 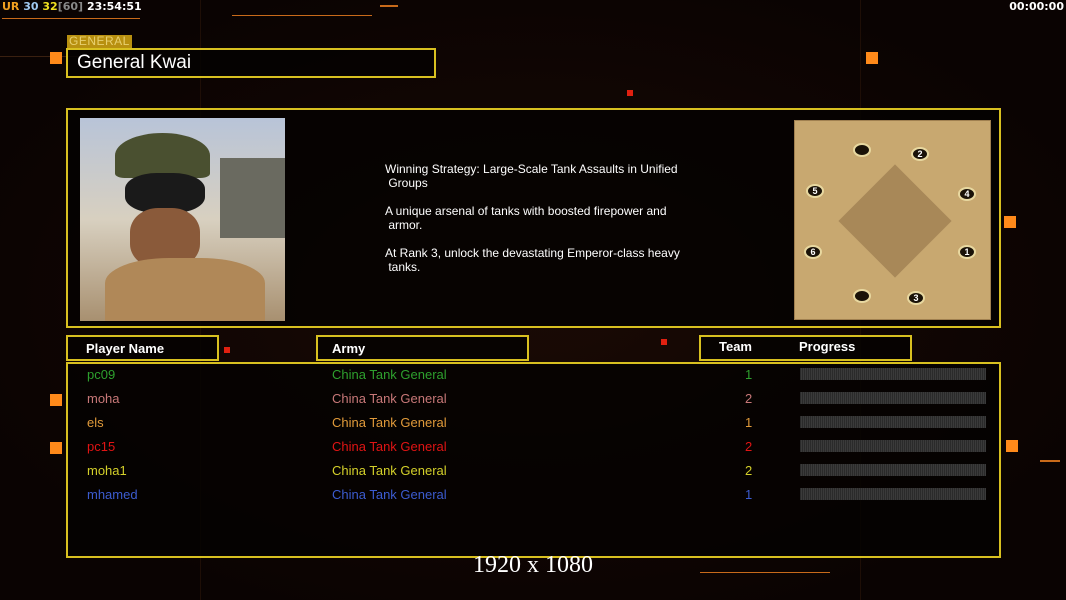 I want to click on fps-cap: [60], so click(x=70, y=6).